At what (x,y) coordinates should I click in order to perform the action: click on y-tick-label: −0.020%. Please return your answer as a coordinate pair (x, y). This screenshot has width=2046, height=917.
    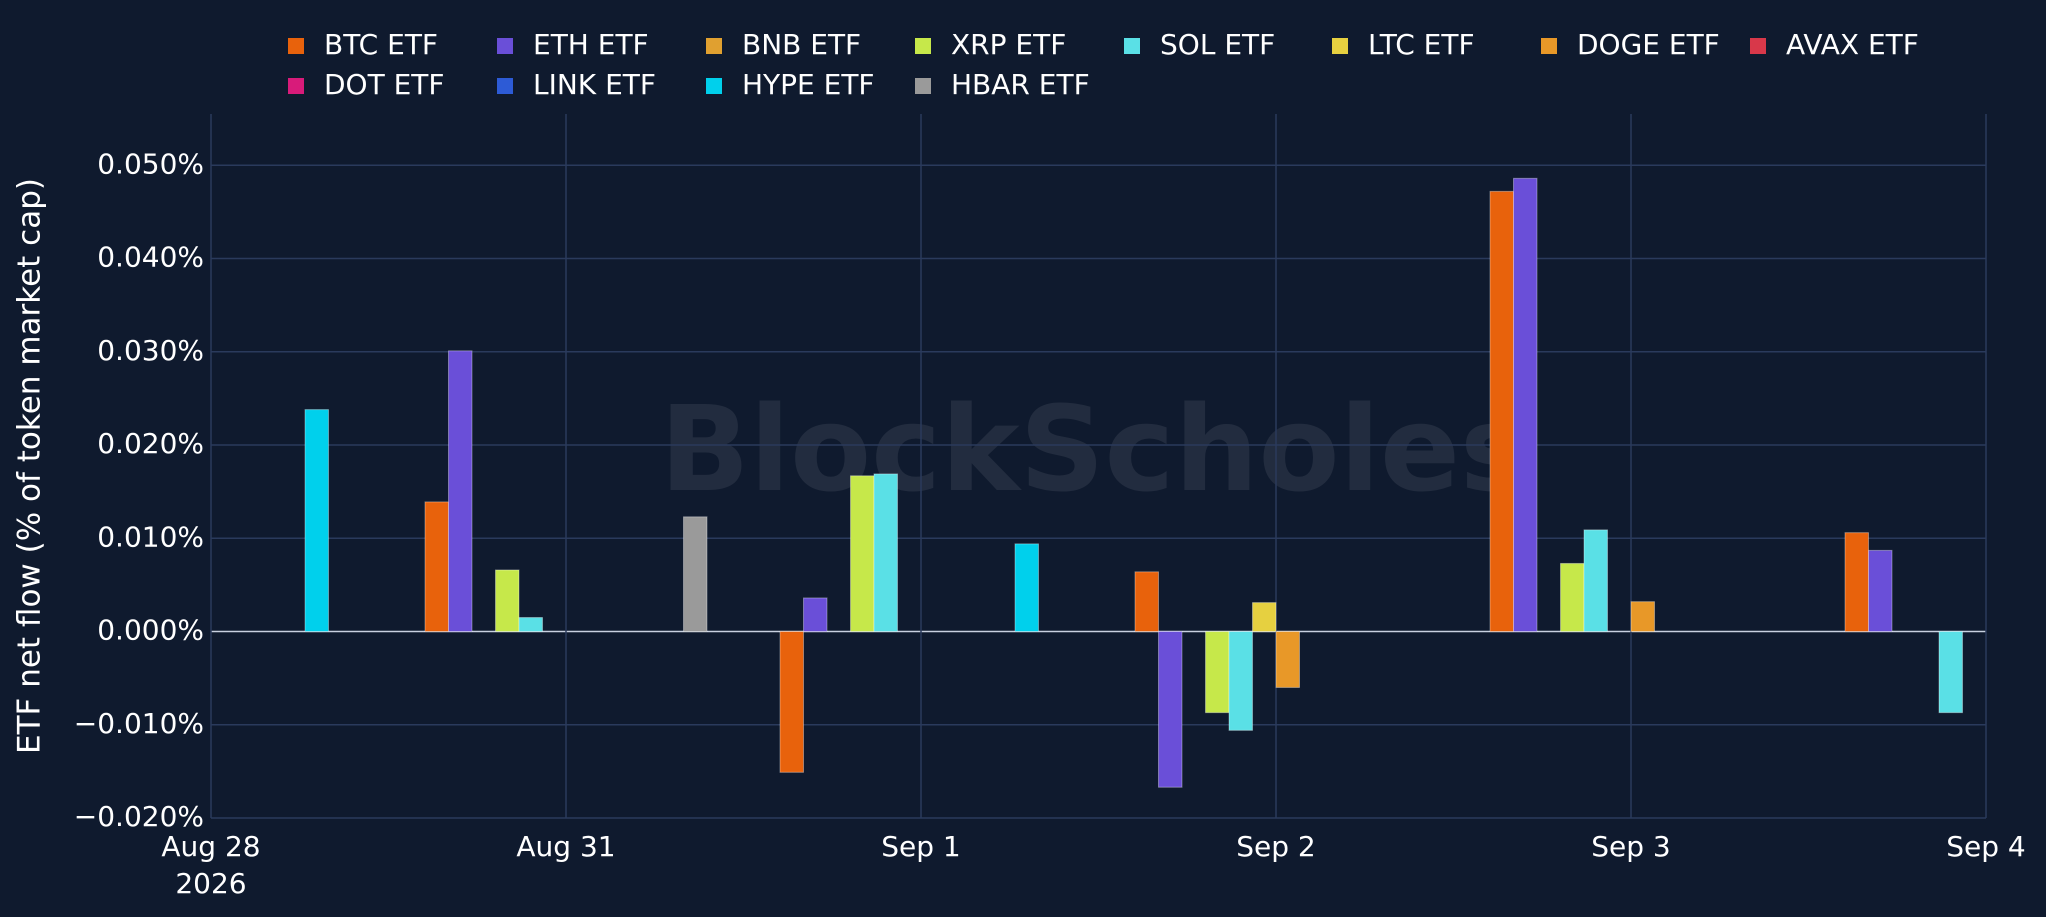
    Looking at the image, I should click on (139, 816).